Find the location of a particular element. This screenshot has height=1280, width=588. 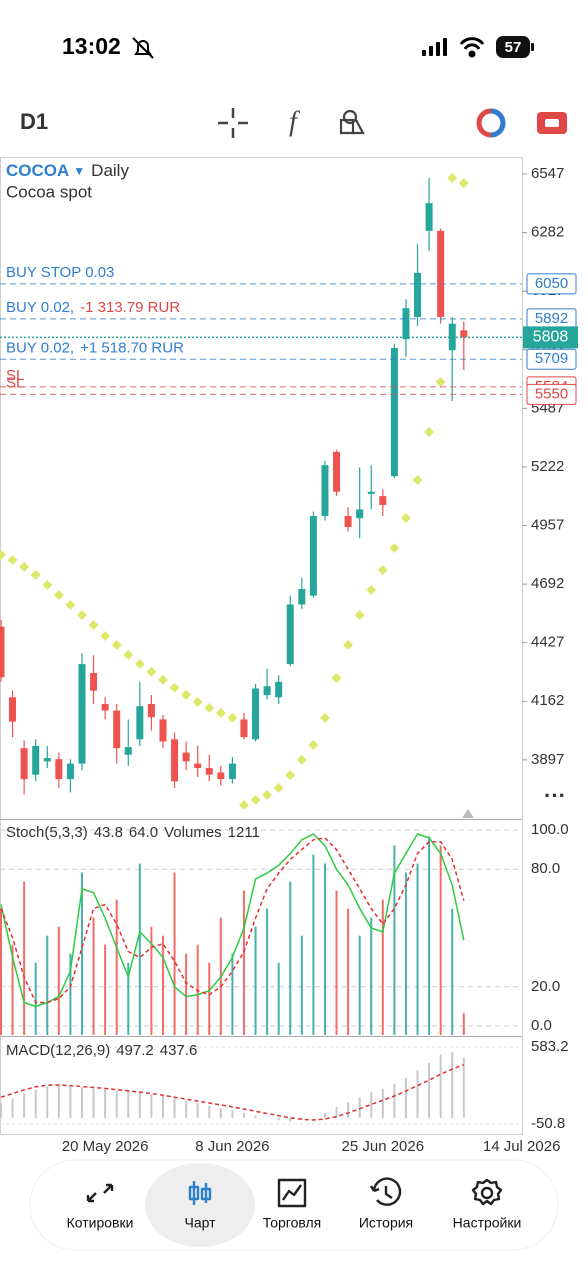

tab-label: Котировки is located at coordinates (100, 1223).